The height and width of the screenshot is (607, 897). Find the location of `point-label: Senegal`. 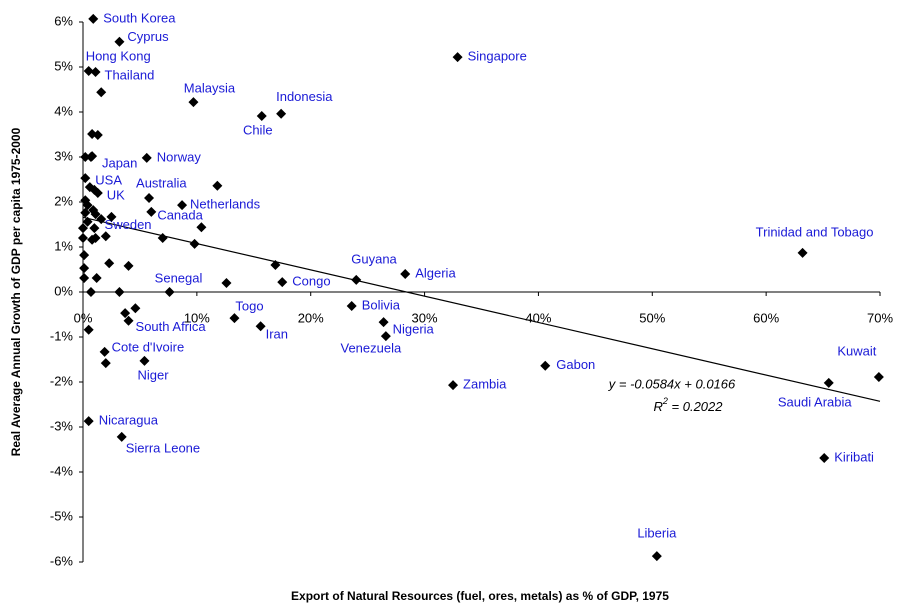

point-label: Senegal is located at coordinates (179, 277).